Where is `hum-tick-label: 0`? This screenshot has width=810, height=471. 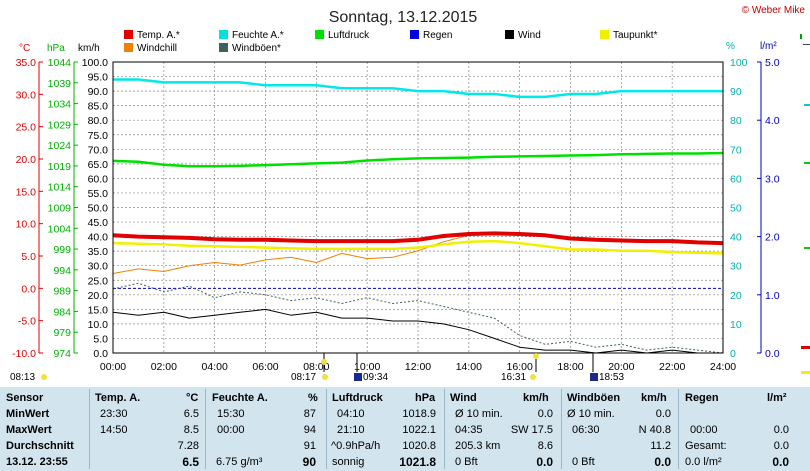 hum-tick-label: 0 is located at coordinates (733, 354).